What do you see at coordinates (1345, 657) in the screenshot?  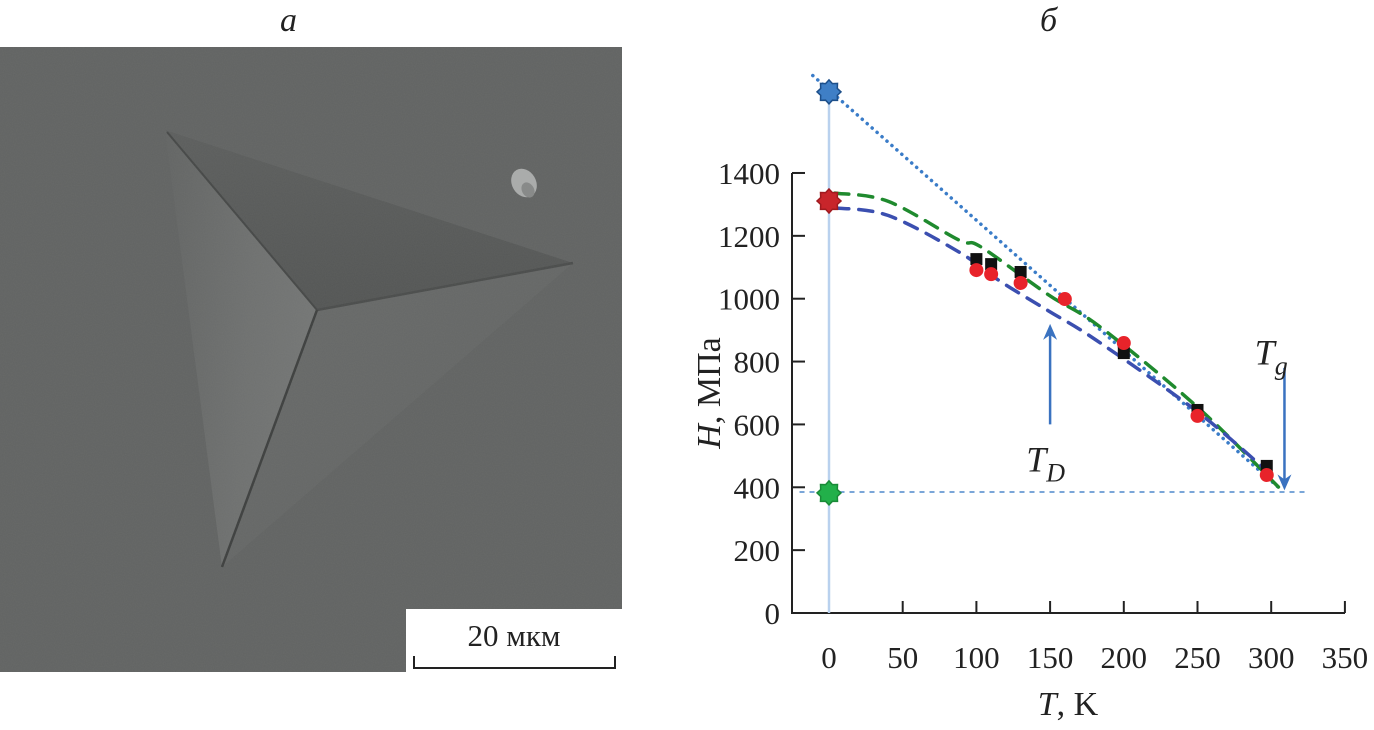 I see `x-tick-label: 350` at bounding box center [1345, 657].